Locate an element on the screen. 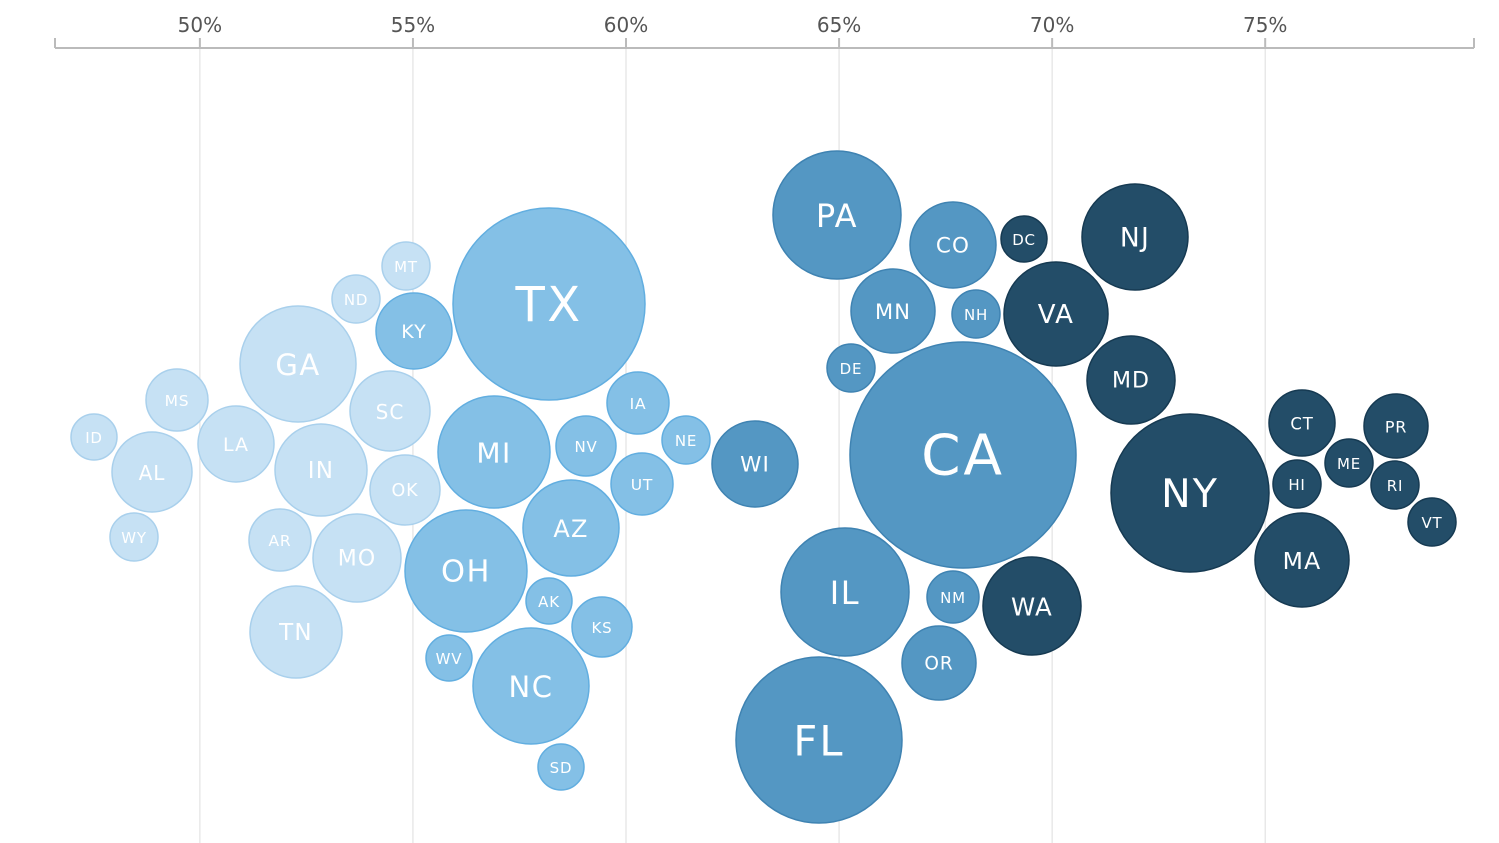 This screenshot has height=843, width=1499. bubble-ia: IA is located at coordinates (638, 403).